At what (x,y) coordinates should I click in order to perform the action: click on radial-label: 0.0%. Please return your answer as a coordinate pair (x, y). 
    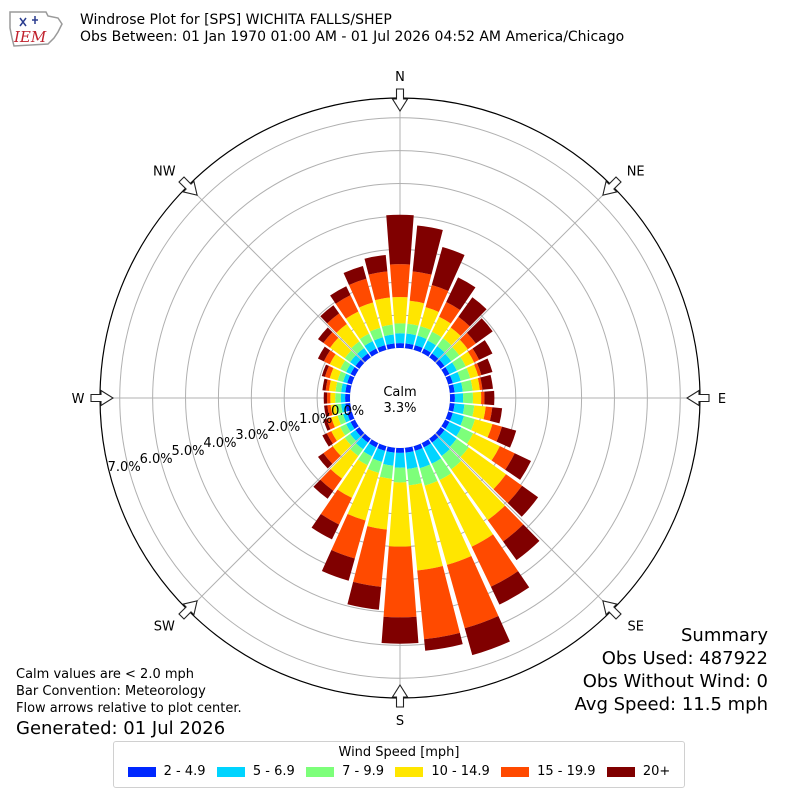
    Looking at the image, I should click on (347, 411).